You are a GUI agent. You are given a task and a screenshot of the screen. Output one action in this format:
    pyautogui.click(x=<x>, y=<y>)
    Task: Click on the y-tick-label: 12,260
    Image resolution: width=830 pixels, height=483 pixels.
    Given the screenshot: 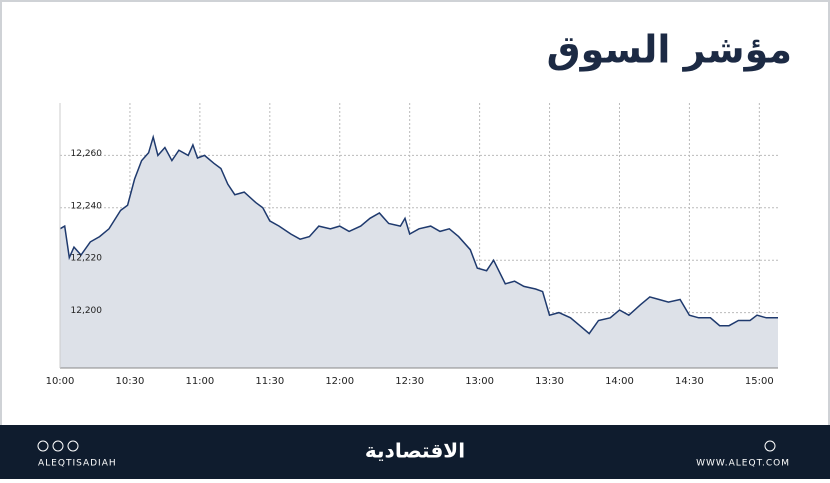 What is the action you would take?
    pyautogui.click(x=87, y=154)
    